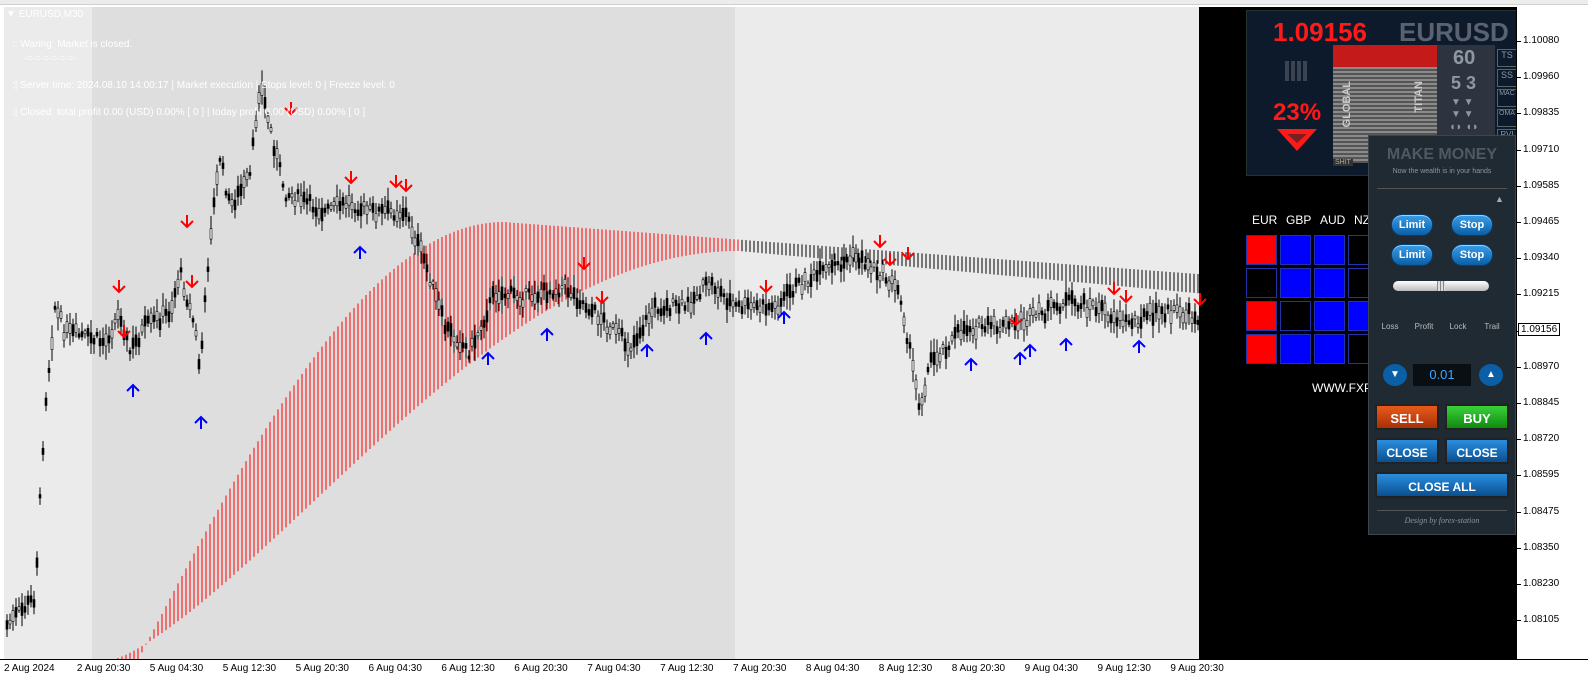 The height and width of the screenshot is (690, 1588). Describe the element at coordinates (1297, 140) in the screenshot. I see `down-triangle-icon` at that location.